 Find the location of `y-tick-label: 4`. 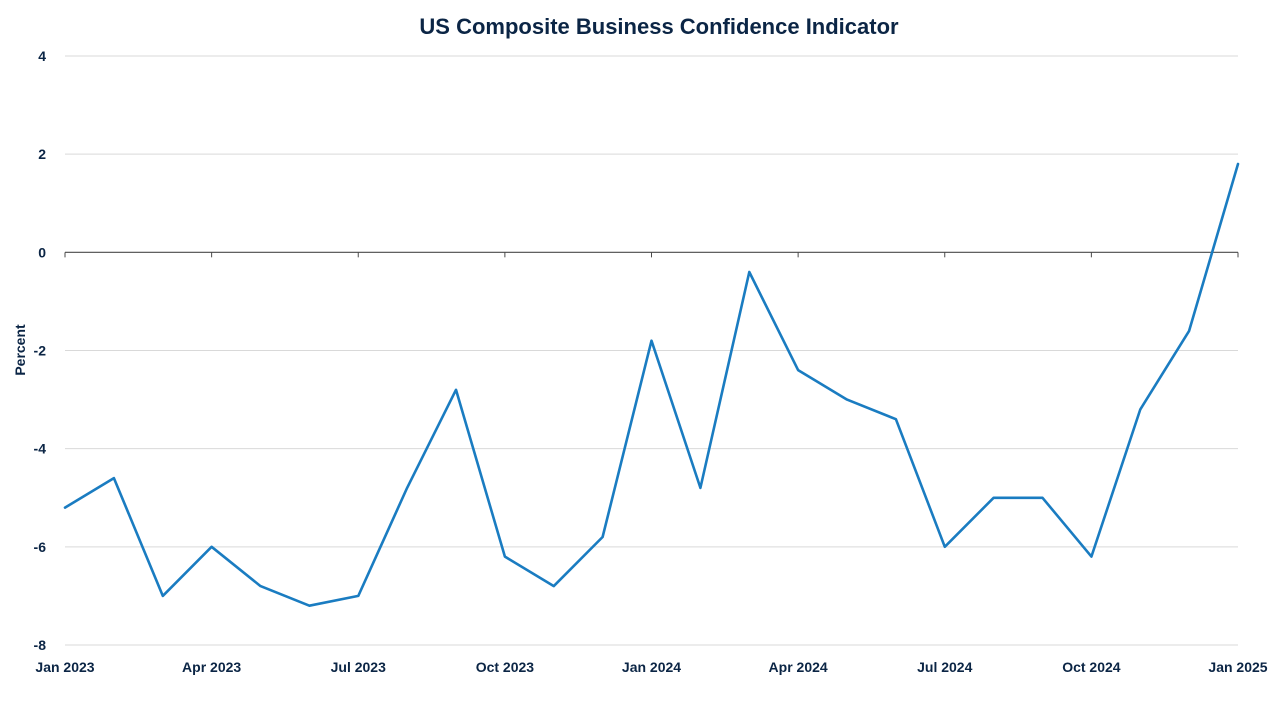

y-tick-label: 4 is located at coordinates (42, 56).